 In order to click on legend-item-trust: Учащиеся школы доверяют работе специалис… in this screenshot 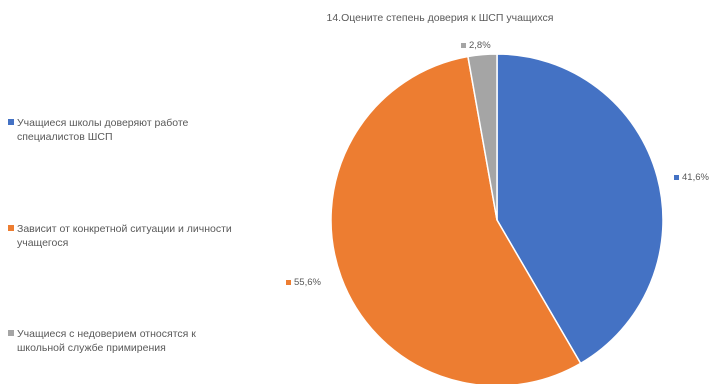, I will do `click(123, 130)`.